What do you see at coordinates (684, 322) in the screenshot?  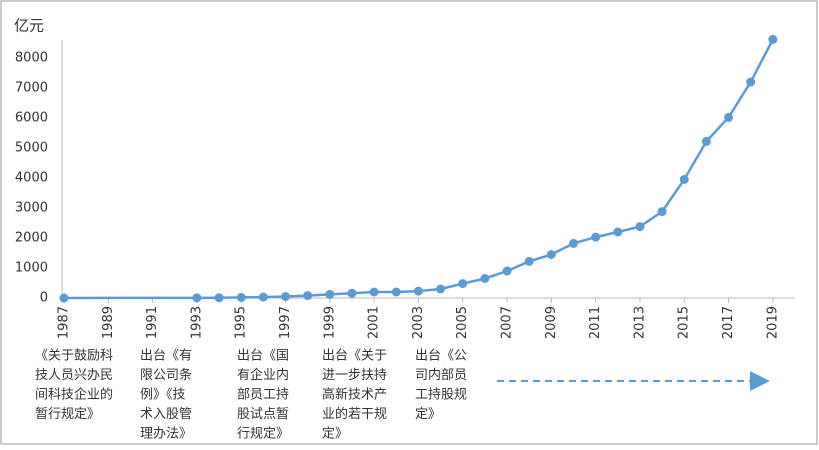 I see `x-tick-label: 2015` at bounding box center [684, 322].